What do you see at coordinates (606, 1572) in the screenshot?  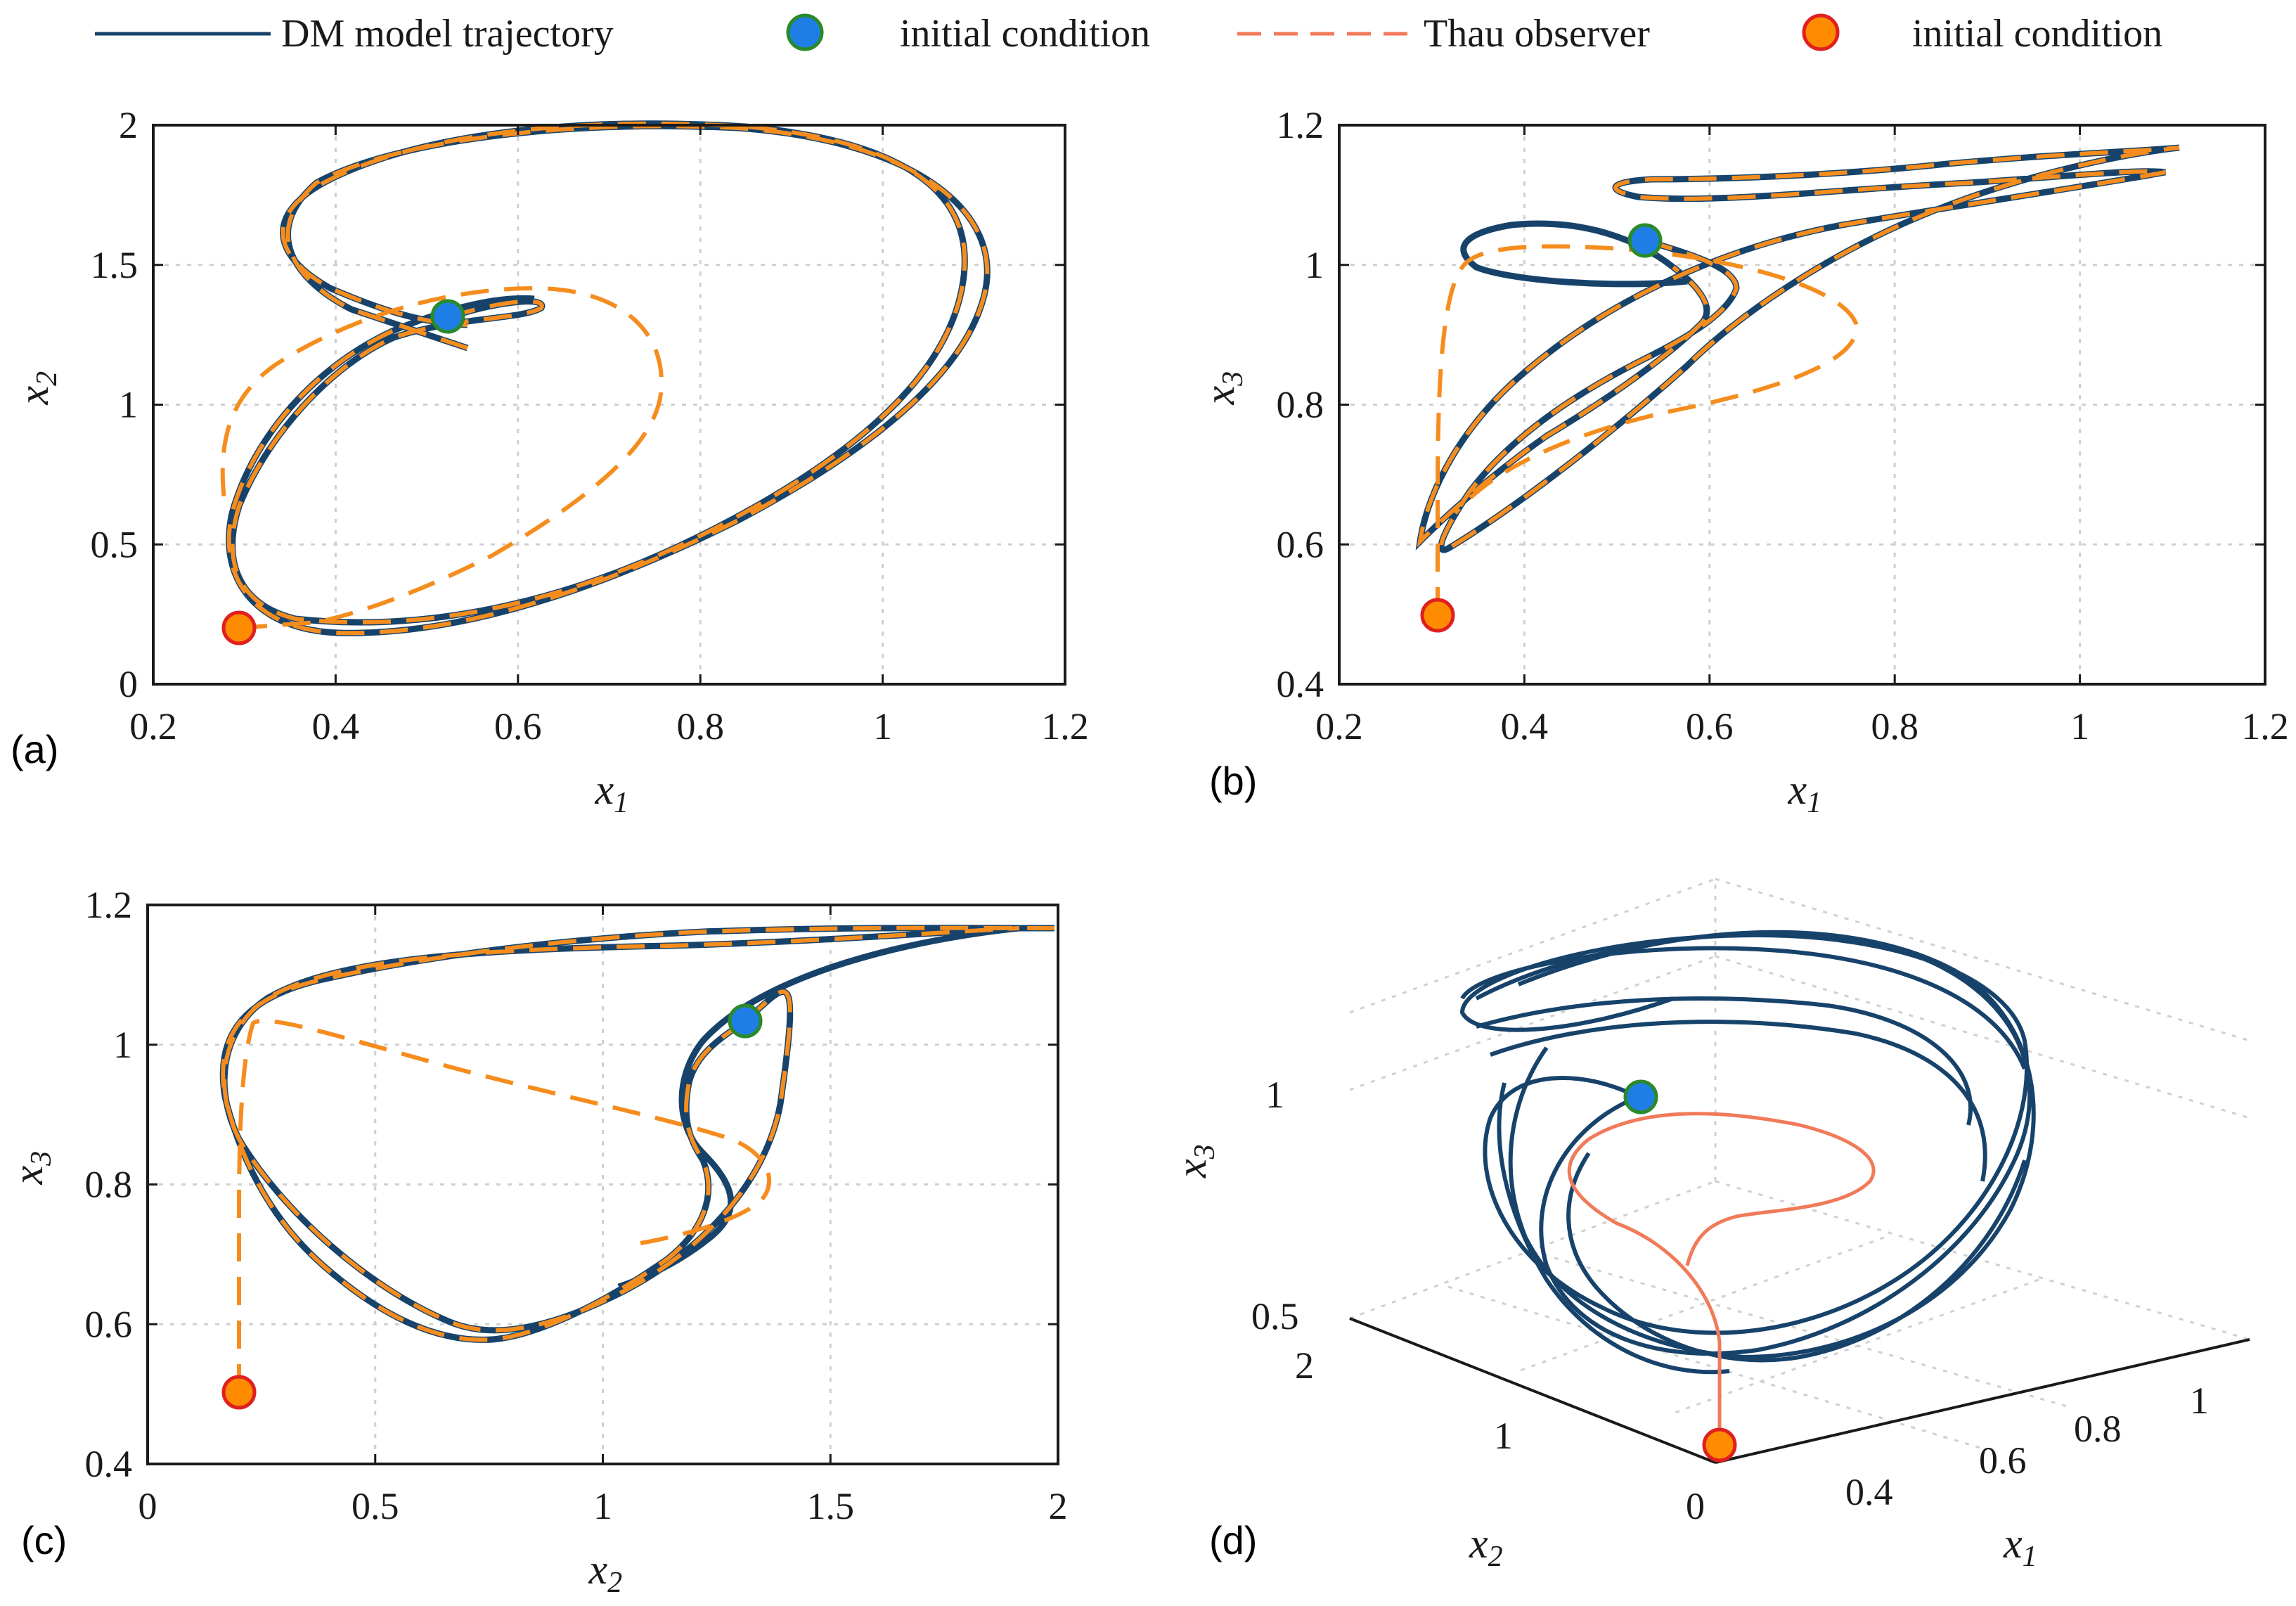 I see `x-axis-label: x2` at bounding box center [606, 1572].